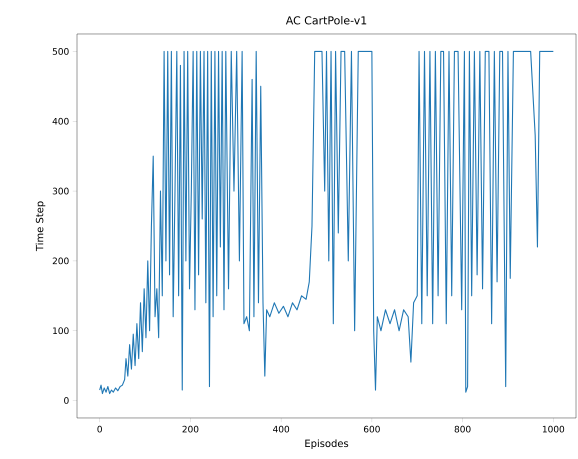 This screenshot has width=578, height=459. Describe the element at coordinates (60, 191) in the screenshot. I see `y-tick-label: 300` at that location.